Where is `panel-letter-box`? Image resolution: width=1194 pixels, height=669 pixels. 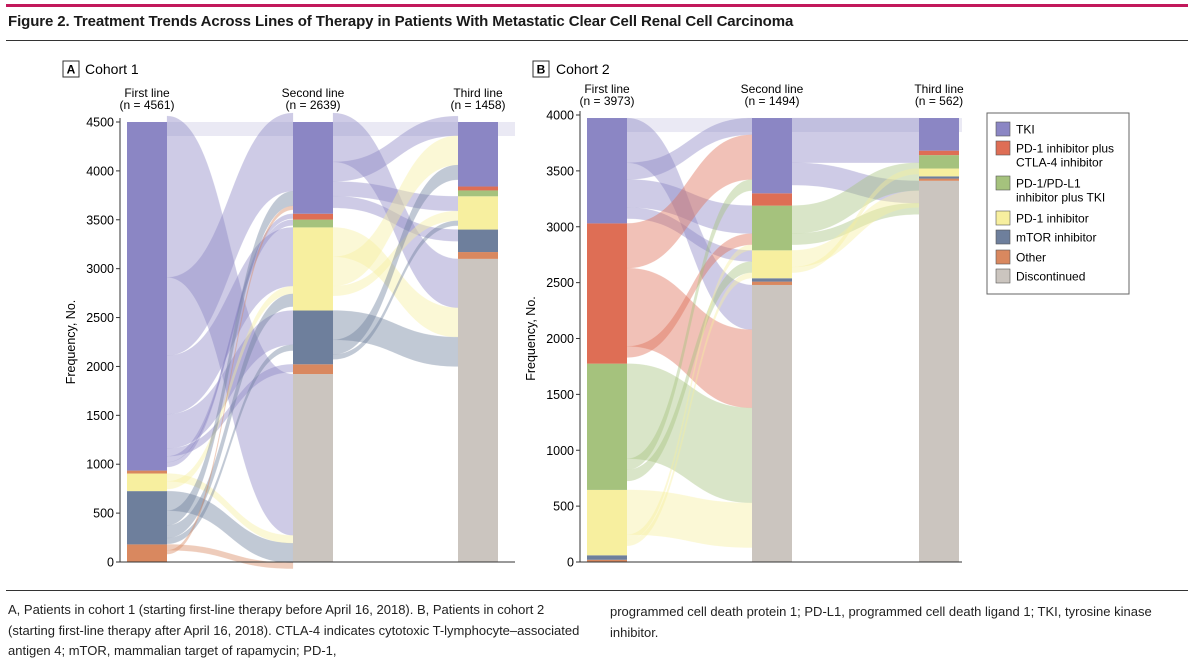 panel-letter-box is located at coordinates (541, 69).